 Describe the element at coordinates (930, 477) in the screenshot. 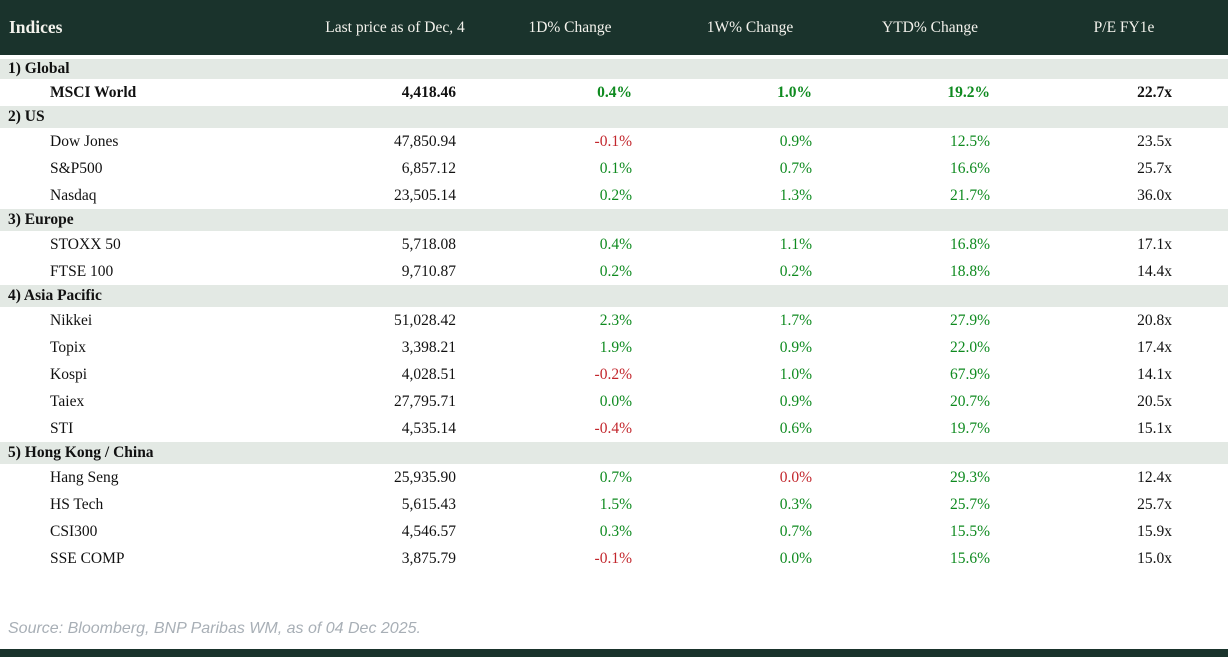

I see `change-ytd: 29.3%` at that location.